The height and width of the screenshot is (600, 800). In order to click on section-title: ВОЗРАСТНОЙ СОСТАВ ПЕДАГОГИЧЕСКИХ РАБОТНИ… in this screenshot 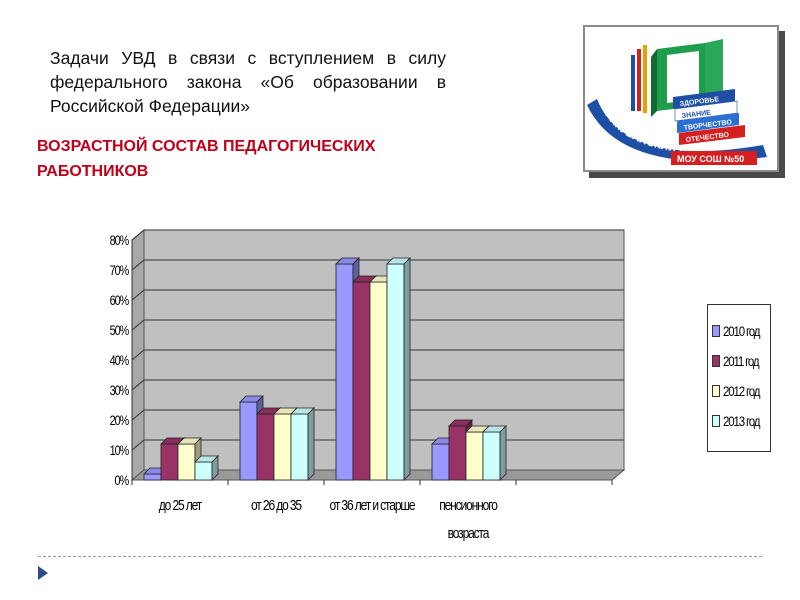, I will do `click(206, 159)`.